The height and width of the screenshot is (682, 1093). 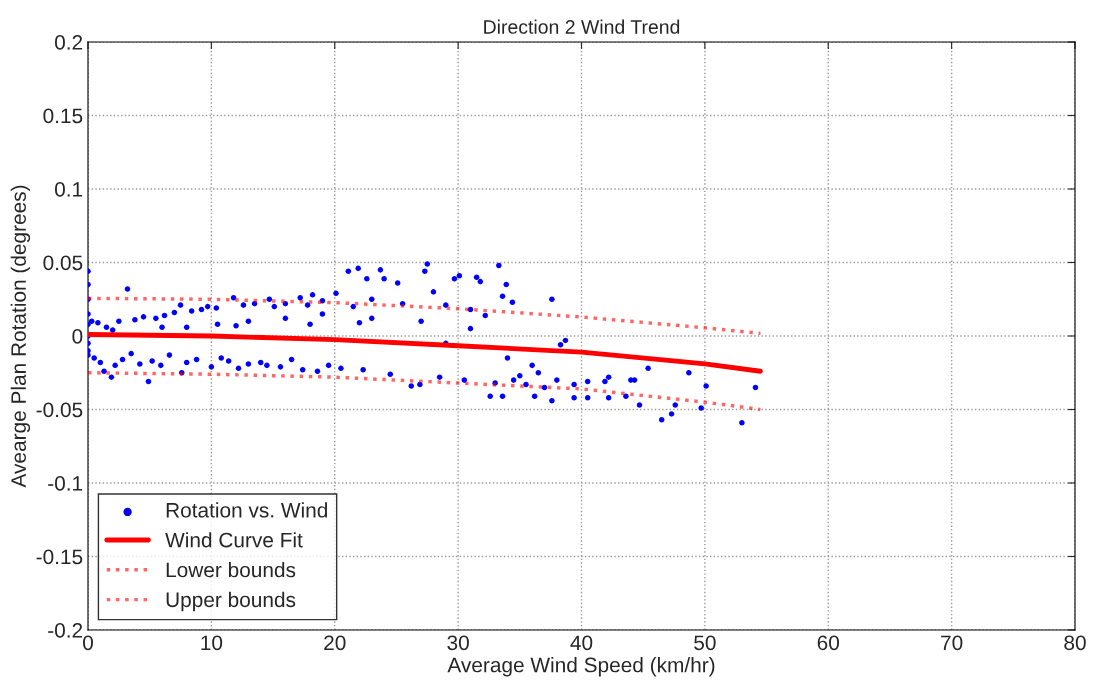 I want to click on x-axis-title: Average Wind Speed (km/hr), so click(x=581, y=667).